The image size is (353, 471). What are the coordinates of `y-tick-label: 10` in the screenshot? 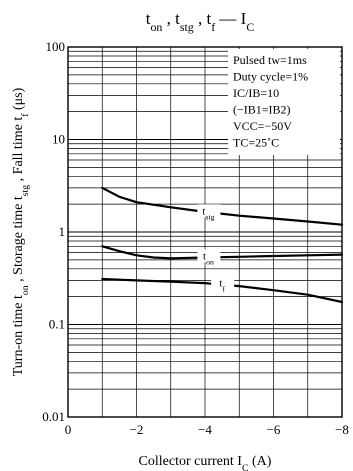 It's located at (58, 139).